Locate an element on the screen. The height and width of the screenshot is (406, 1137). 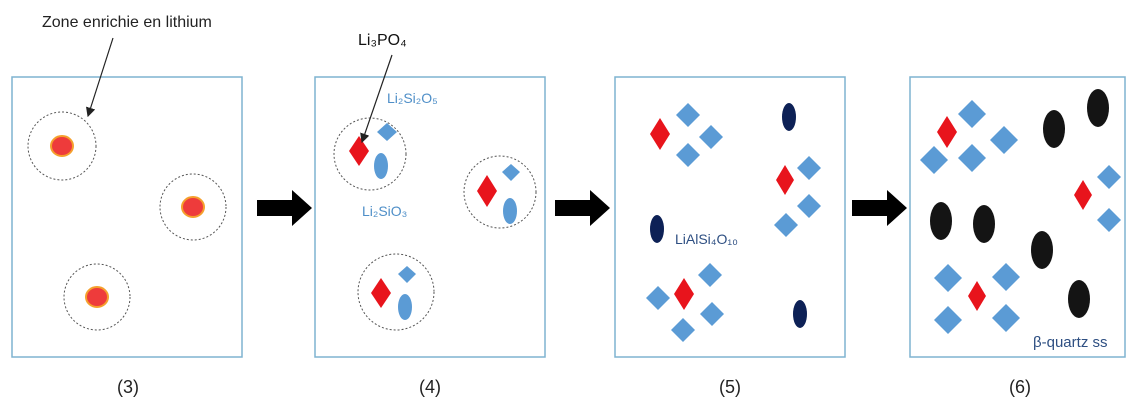
panel-3-frame is located at coordinates (127, 217).